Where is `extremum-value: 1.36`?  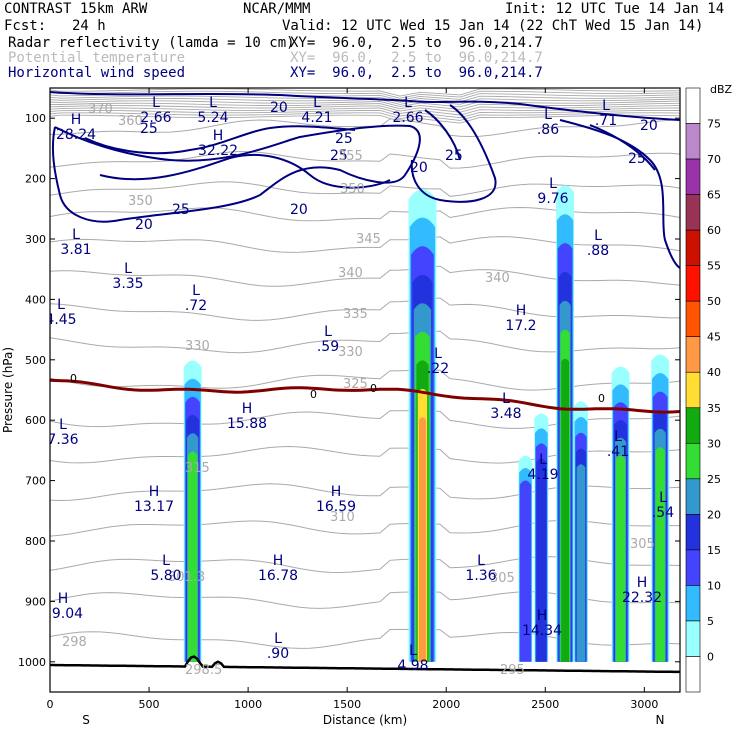 extremum-value: 1.36 is located at coordinates (480, 576).